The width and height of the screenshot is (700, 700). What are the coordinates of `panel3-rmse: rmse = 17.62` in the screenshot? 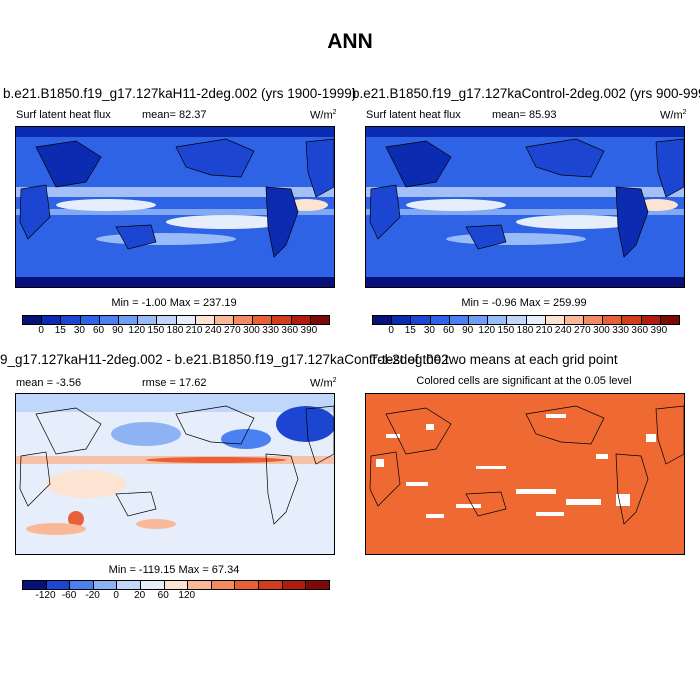 It's located at (174, 383).